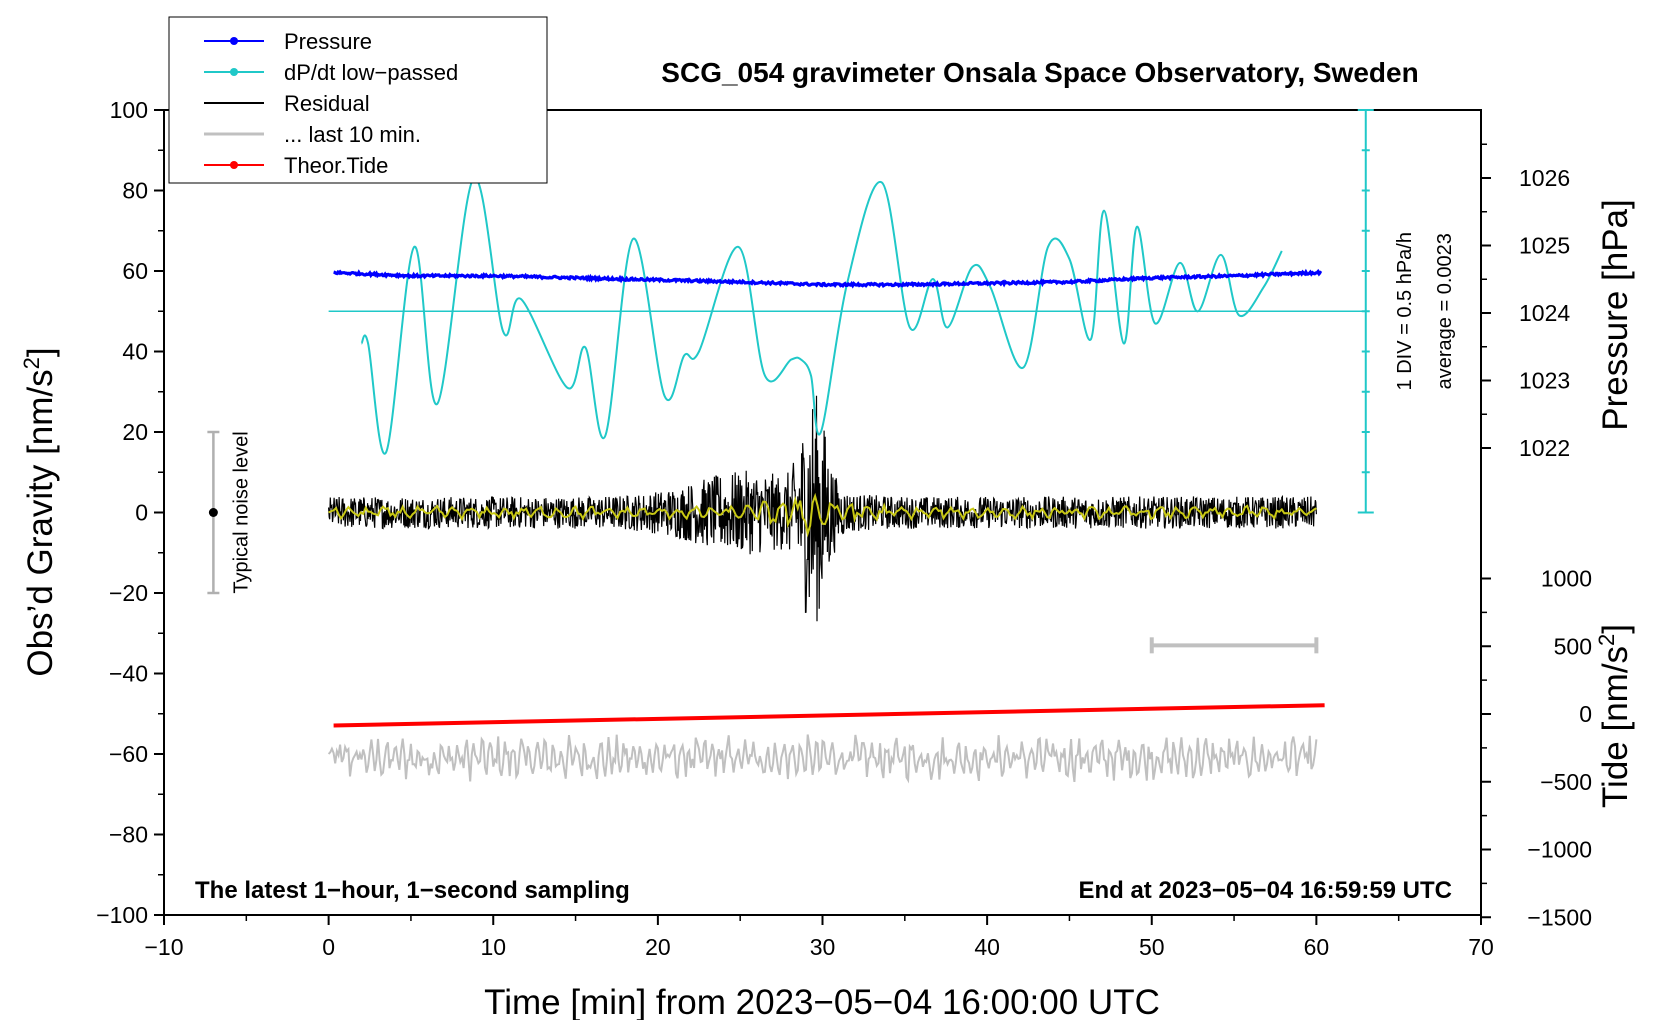 This screenshot has width=1660, height=1020. What do you see at coordinates (1559, 850) in the screenshot?
I see `tide-tick-label: −1000` at bounding box center [1559, 850].